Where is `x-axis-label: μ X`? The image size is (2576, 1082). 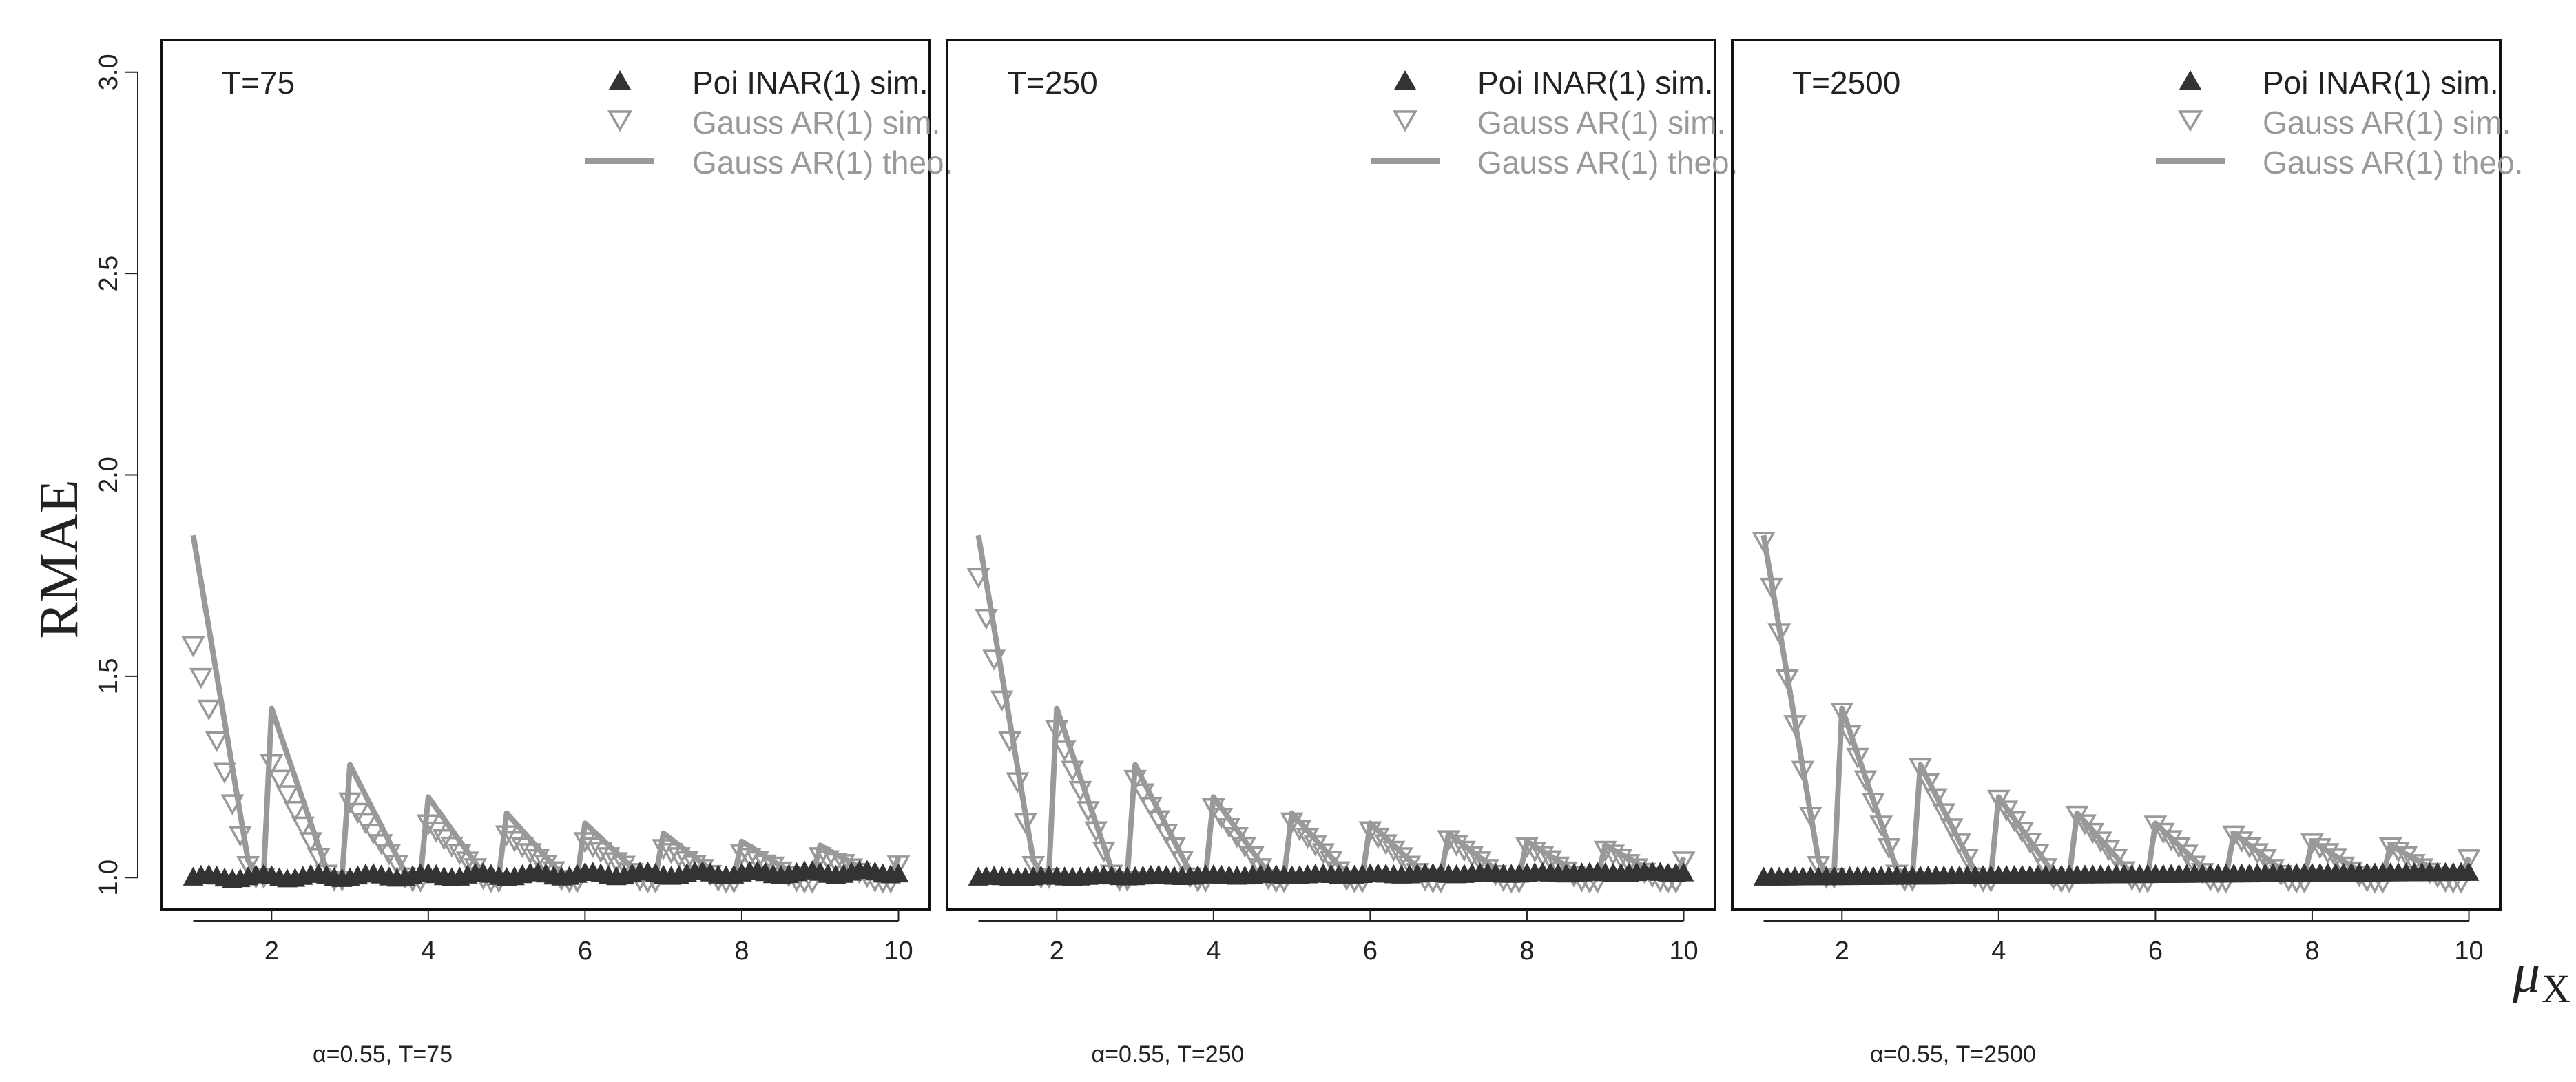 x-axis-label: μ X is located at coordinates (2541, 978).